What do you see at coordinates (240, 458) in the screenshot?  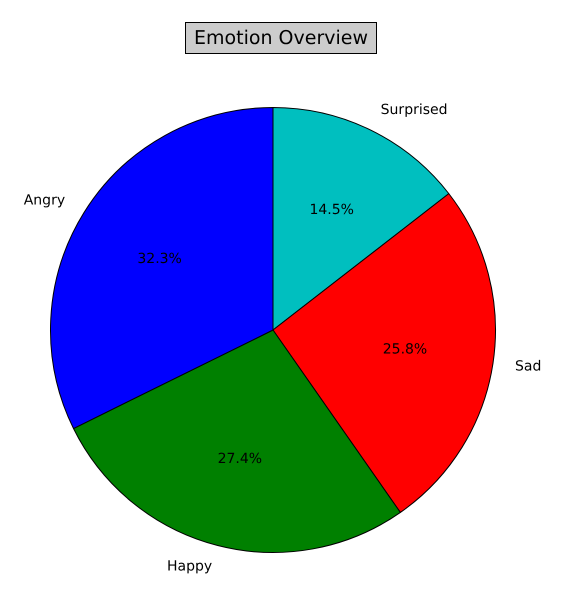 I see `data-label: 27.4%` at bounding box center [240, 458].